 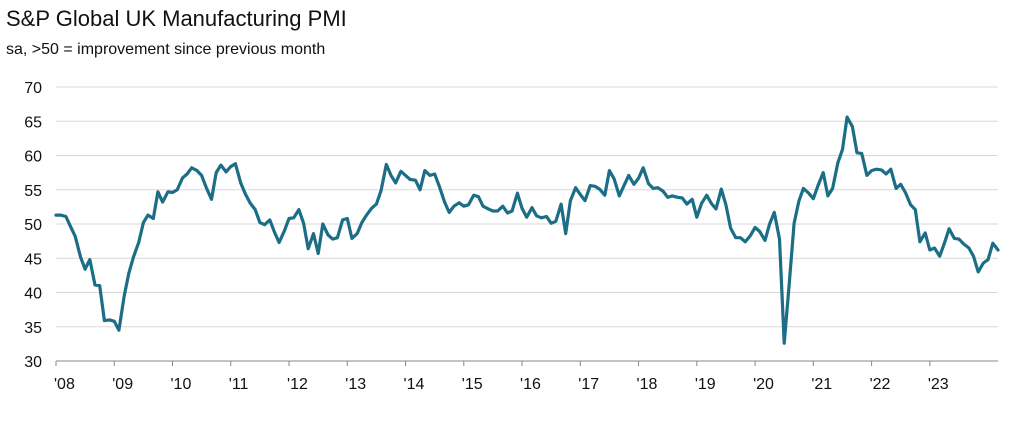 What do you see at coordinates (355, 384) in the screenshot?
I see `x-tick-label: '13` at bounding box center [355, 384].